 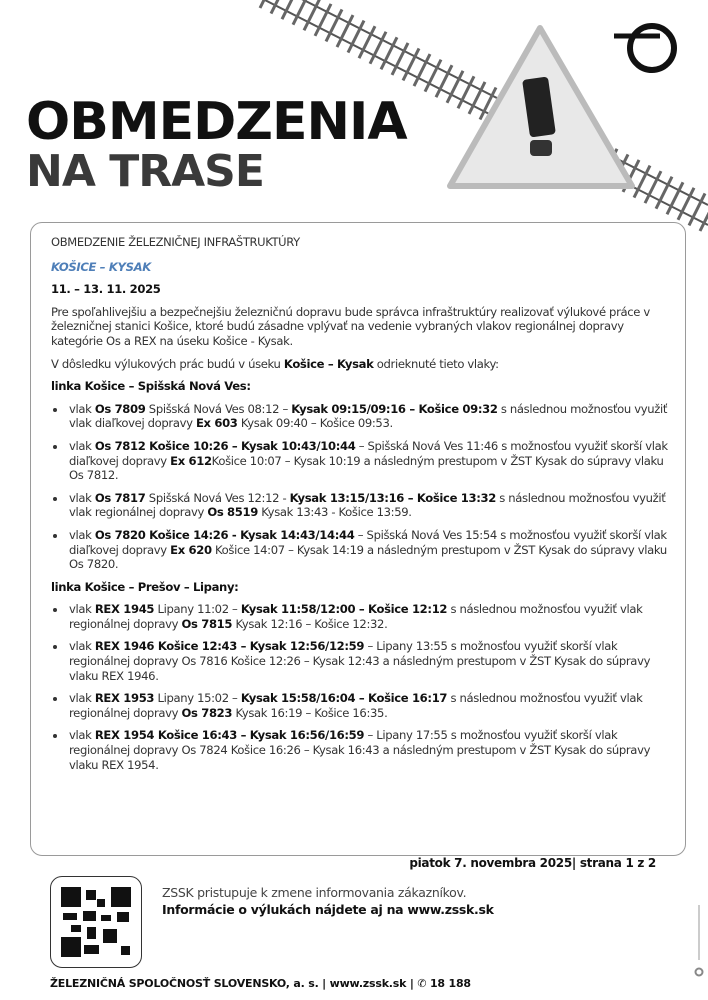 What do you see at coordinates (207, 712) in the screenshot?
I see `bold-text: Os 7823` at bounding box center [207, 712].